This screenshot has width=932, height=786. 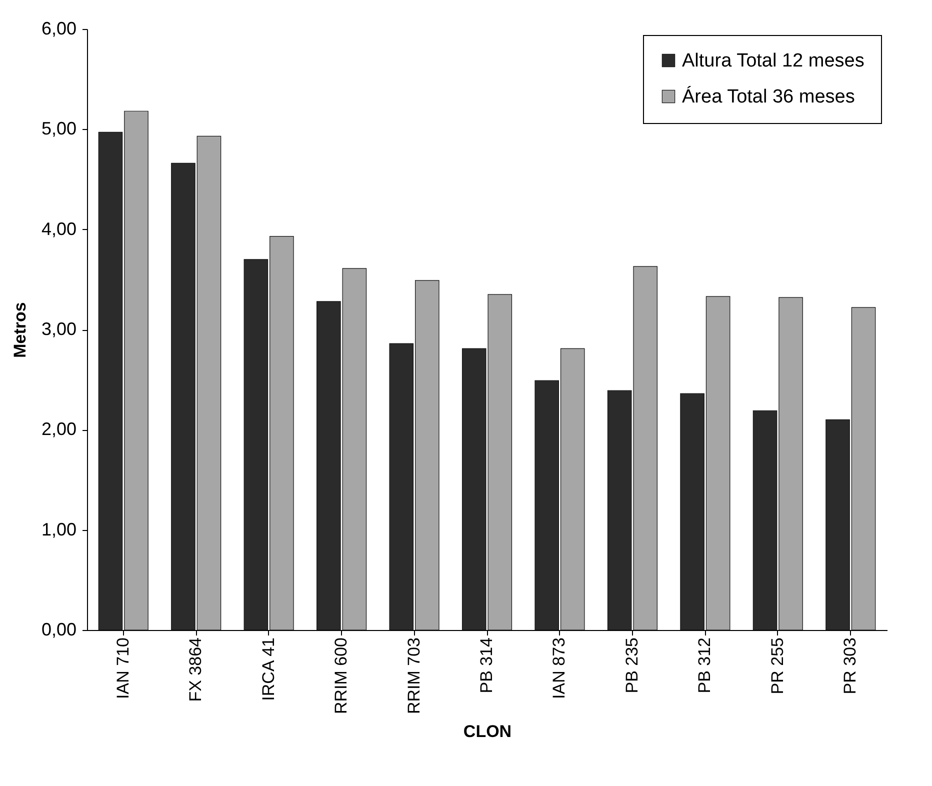 I want to click on x-tick-label: RRIM 703, so click(x=414, y=676).